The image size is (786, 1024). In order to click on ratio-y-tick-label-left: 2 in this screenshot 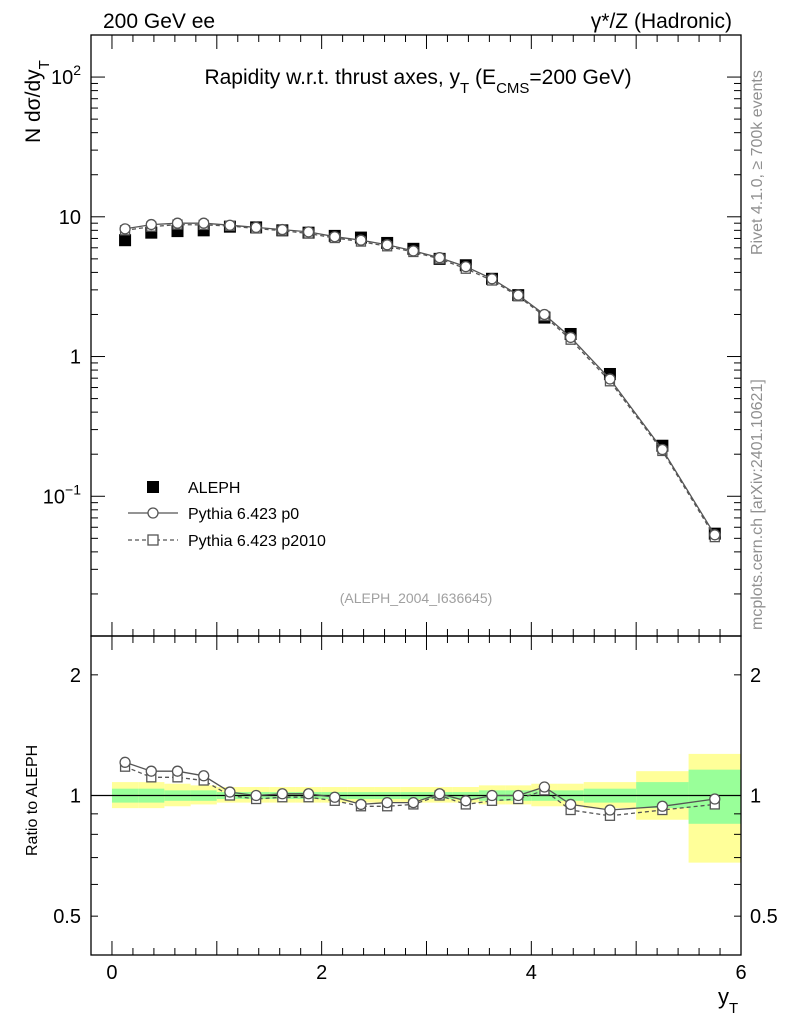, I will do `click(75, 676)`.